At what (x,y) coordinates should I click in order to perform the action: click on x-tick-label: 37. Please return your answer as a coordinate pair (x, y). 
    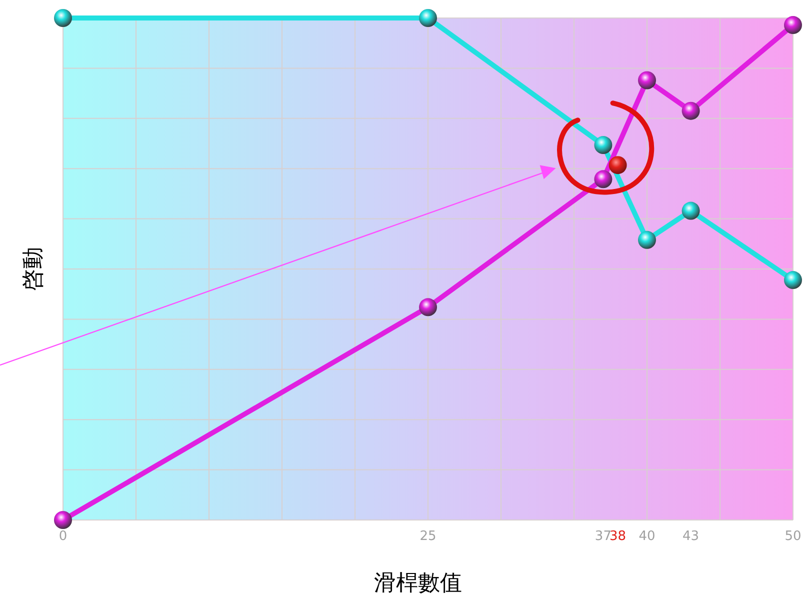
    Looking at the image, I should click on (603, 536).